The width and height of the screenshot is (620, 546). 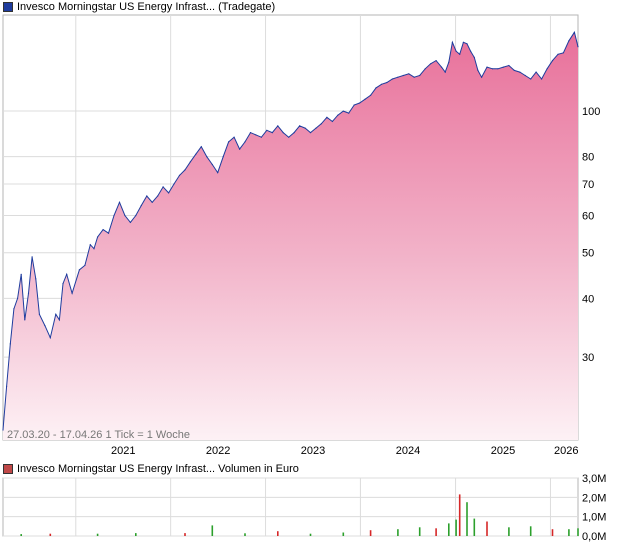 What do you see at coordinates (594, 518) in the screenshot?
I see `volume-y-tick-label: 1,0M` at bounding box center [594, 518].